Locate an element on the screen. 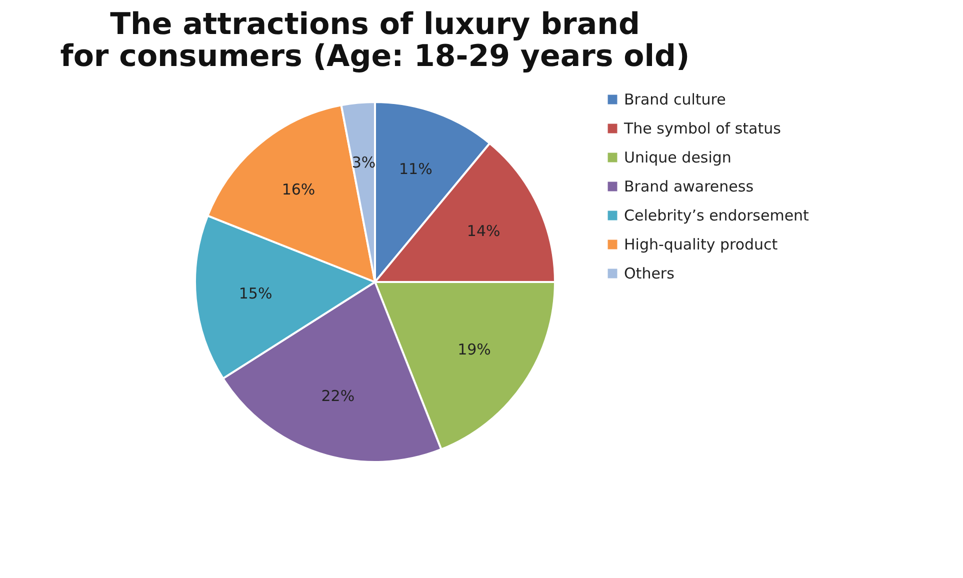 Image resolution: width=963 pixels, height=578 pixels. chart-title: The attractions of luxury brand for consumers (Age: 18-29 years old) is located at coordinates (375, 40).